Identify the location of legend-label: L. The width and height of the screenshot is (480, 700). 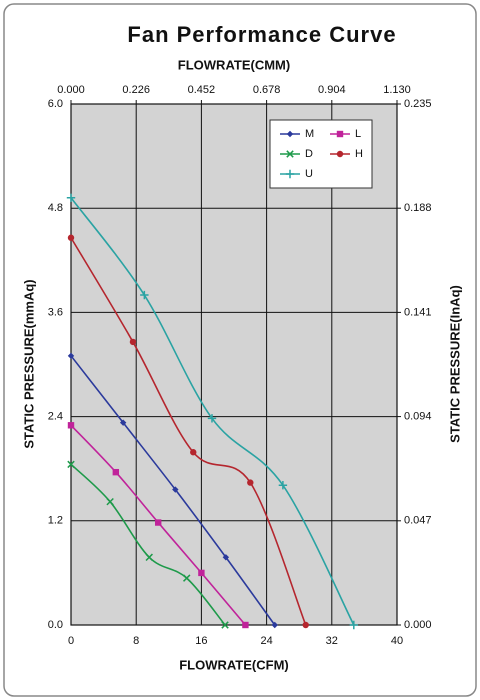
(358, 134).